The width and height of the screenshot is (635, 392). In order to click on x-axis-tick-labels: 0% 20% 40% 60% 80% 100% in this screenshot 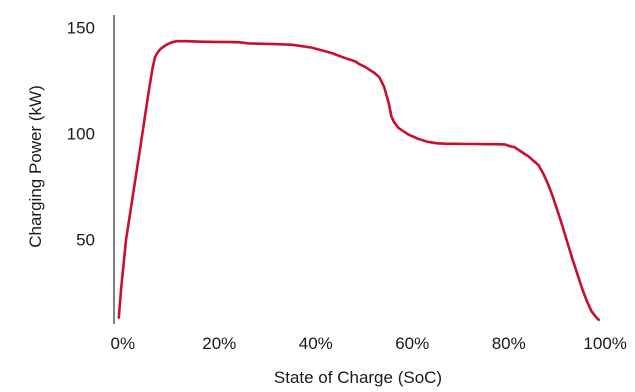, I will do `click(369, 343)`.